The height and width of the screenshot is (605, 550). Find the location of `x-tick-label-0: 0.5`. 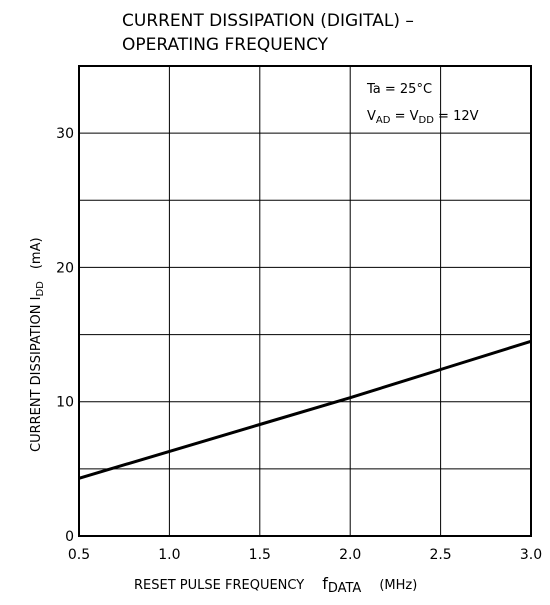

x-tick-label-0: 0.5 is located at coordinates (79, 555).